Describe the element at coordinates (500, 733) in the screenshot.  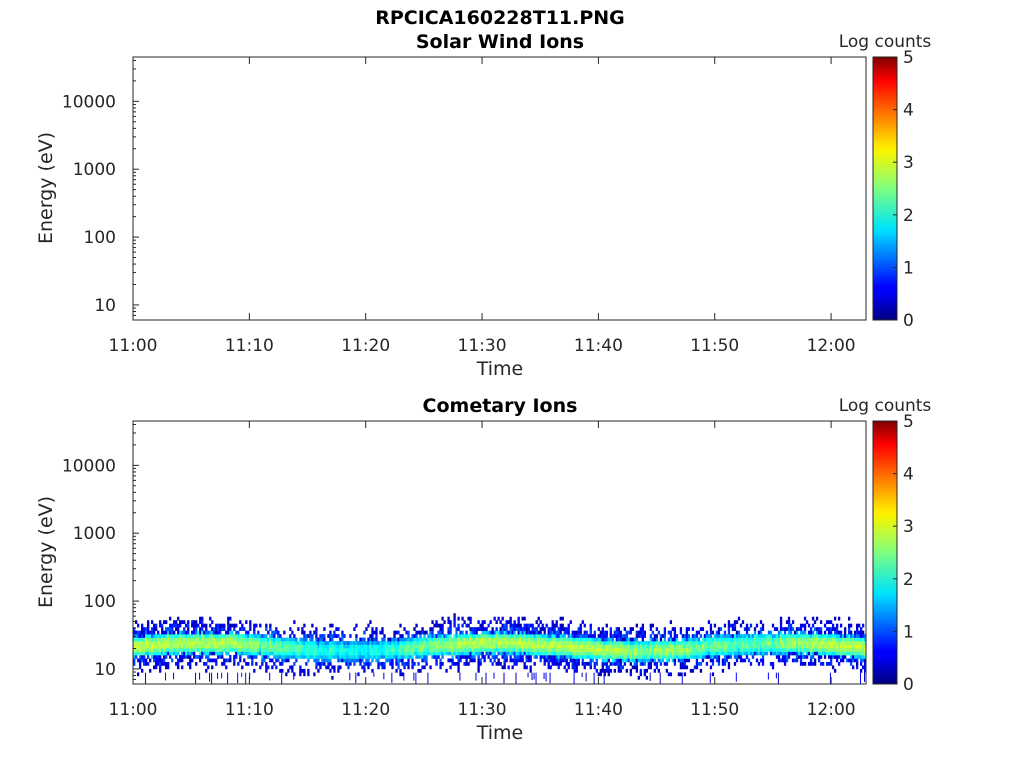
I see `x-axis-label: Time` at that location.